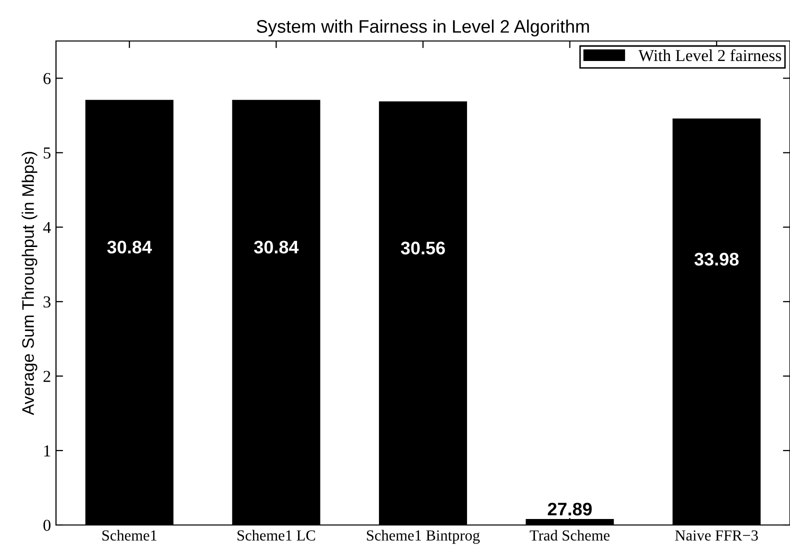  I want to click on chart-title: System with Fairness in Level 2 Algorithm, so click(422, 28).